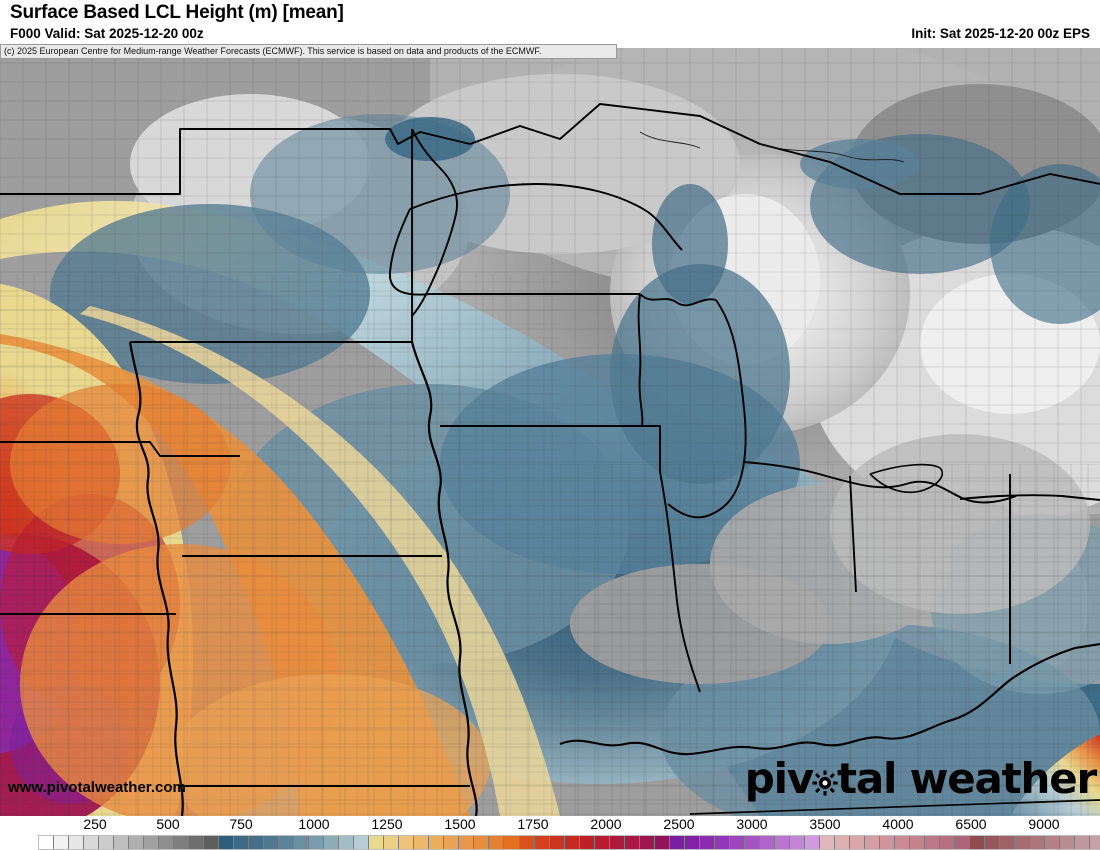 The height and width of the screenshot is (850, 1100). Describe the element at coordinates (107, 33) in the screenshot. I see `valid-time-label: F000 Valid: Sat 2025-12-20 00z` at that location.